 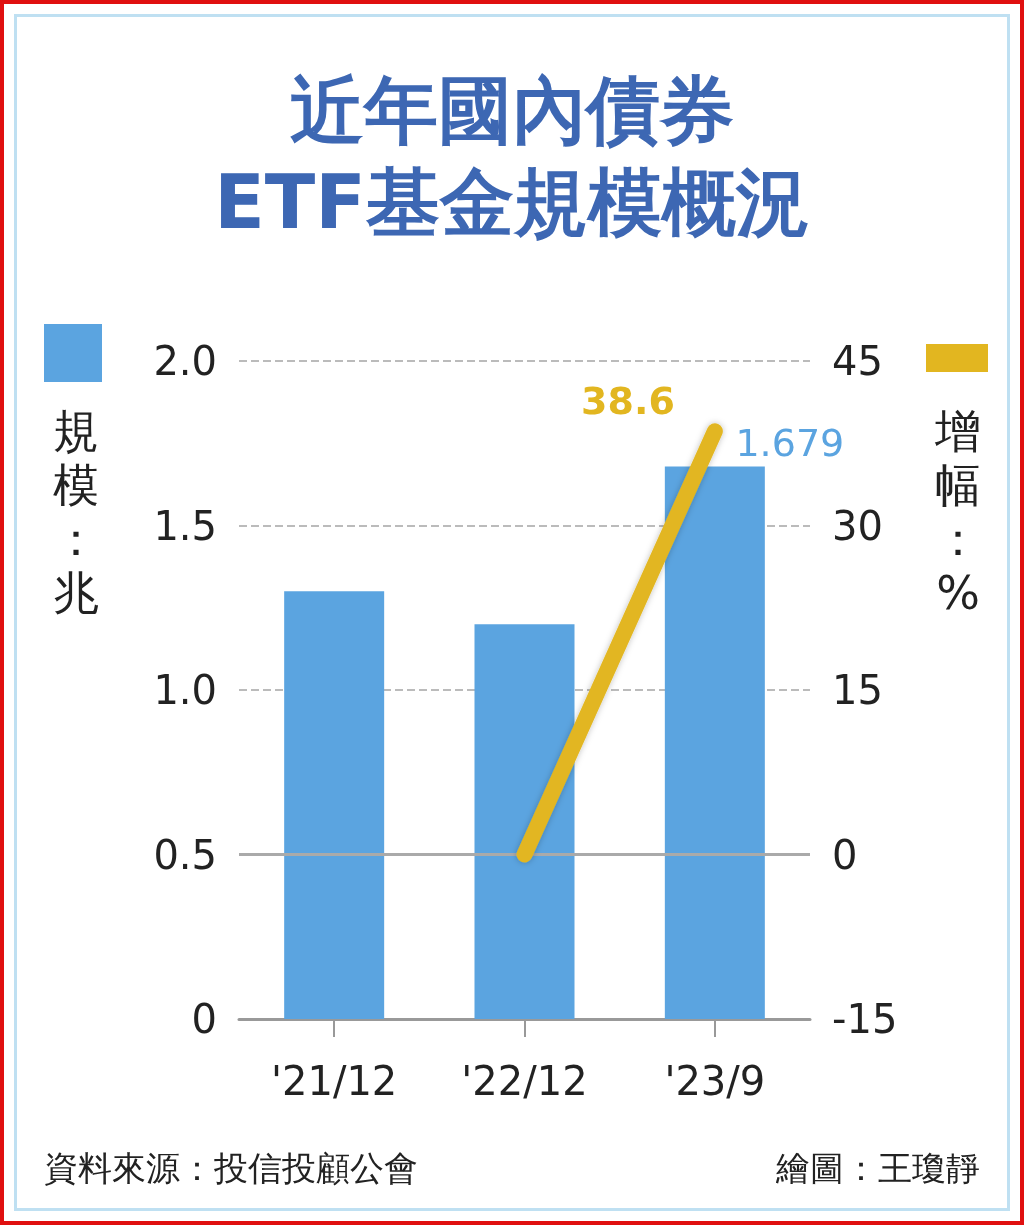 I want to click on x-tick-label: '23/9, so click(x=715, y=1081).